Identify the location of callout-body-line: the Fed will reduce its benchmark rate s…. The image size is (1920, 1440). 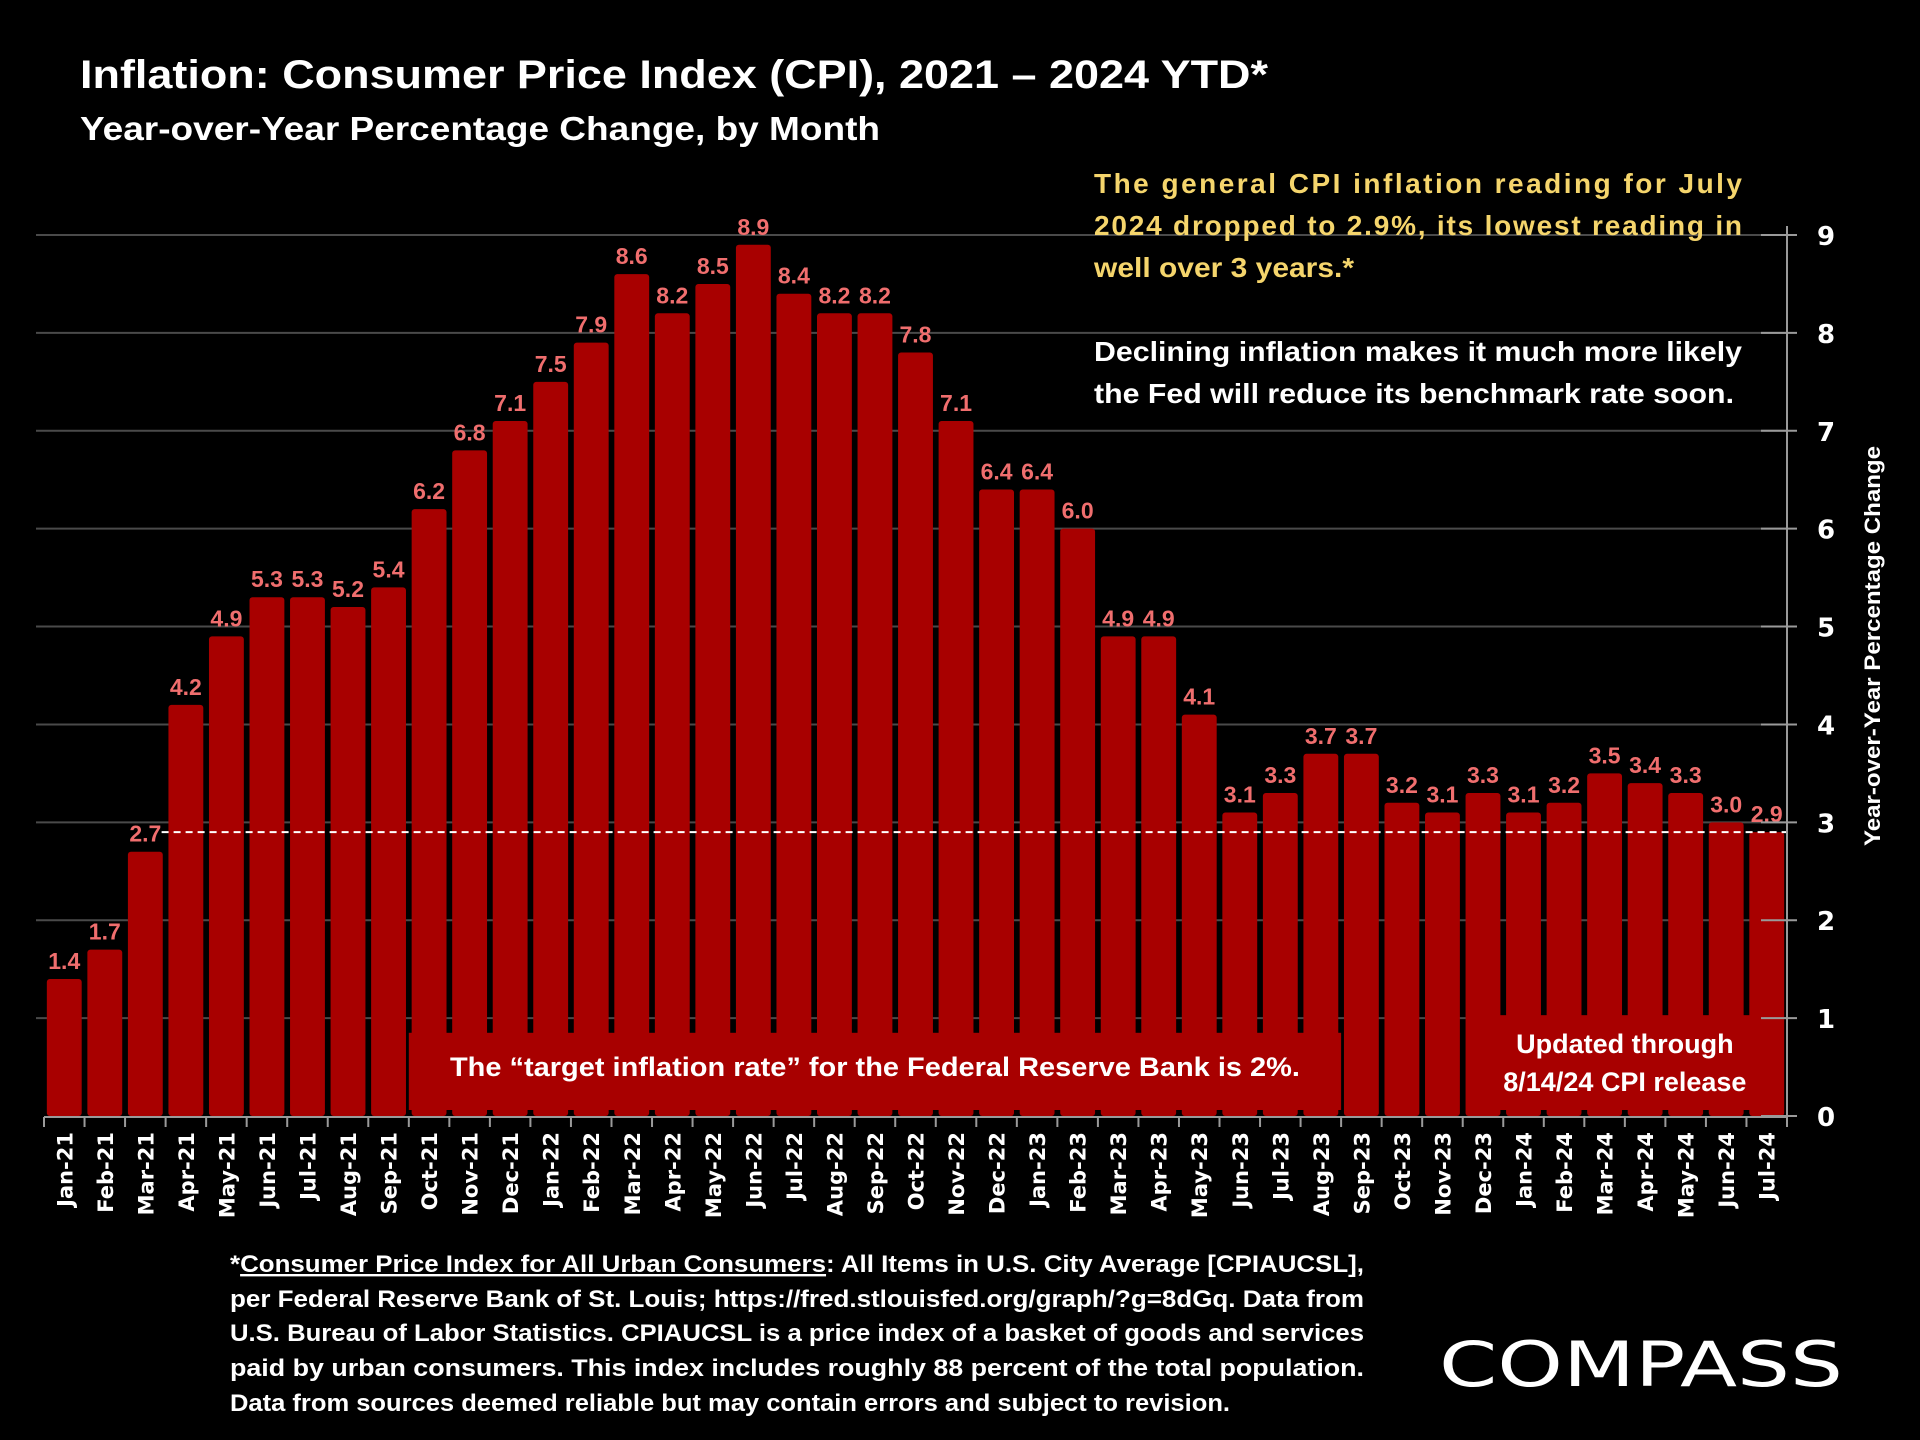
(1414, 393).